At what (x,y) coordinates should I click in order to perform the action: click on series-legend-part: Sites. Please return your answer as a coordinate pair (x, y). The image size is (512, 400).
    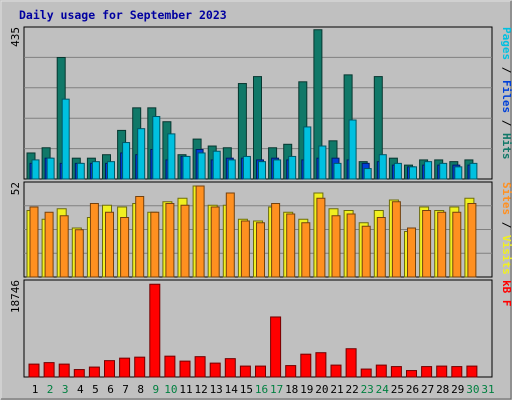
    Looking at the image, I should click on (506, 198).